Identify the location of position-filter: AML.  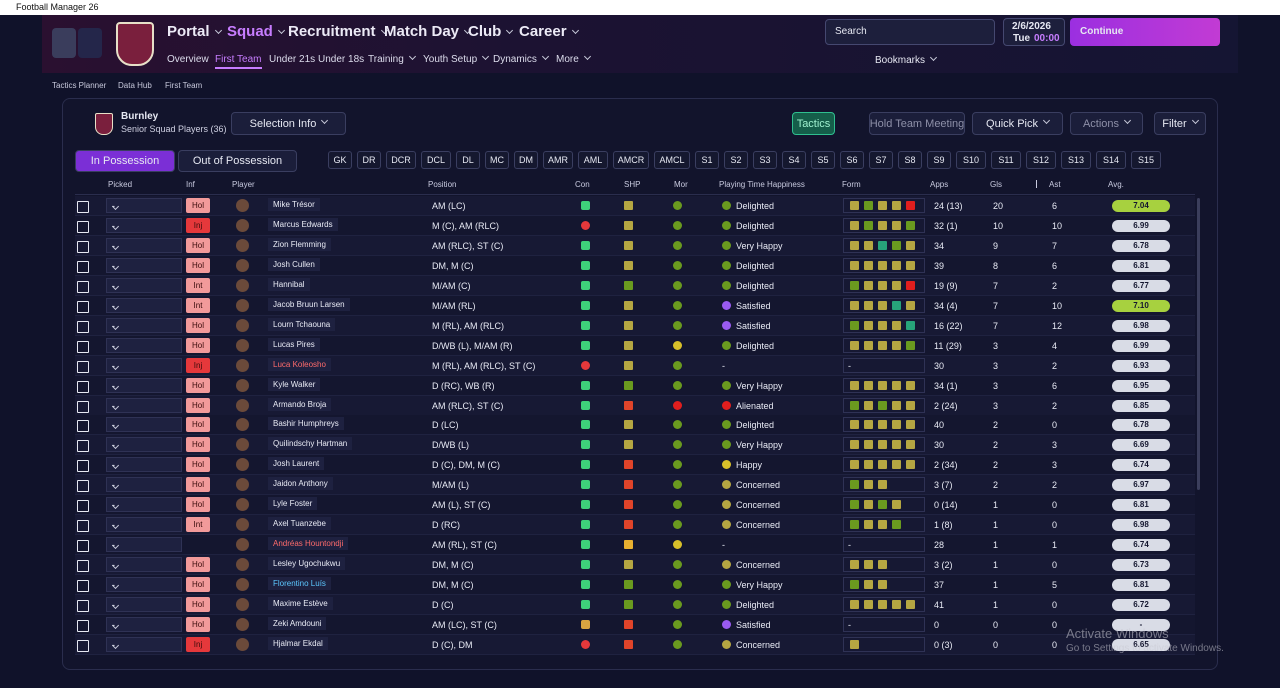
(593, 160).